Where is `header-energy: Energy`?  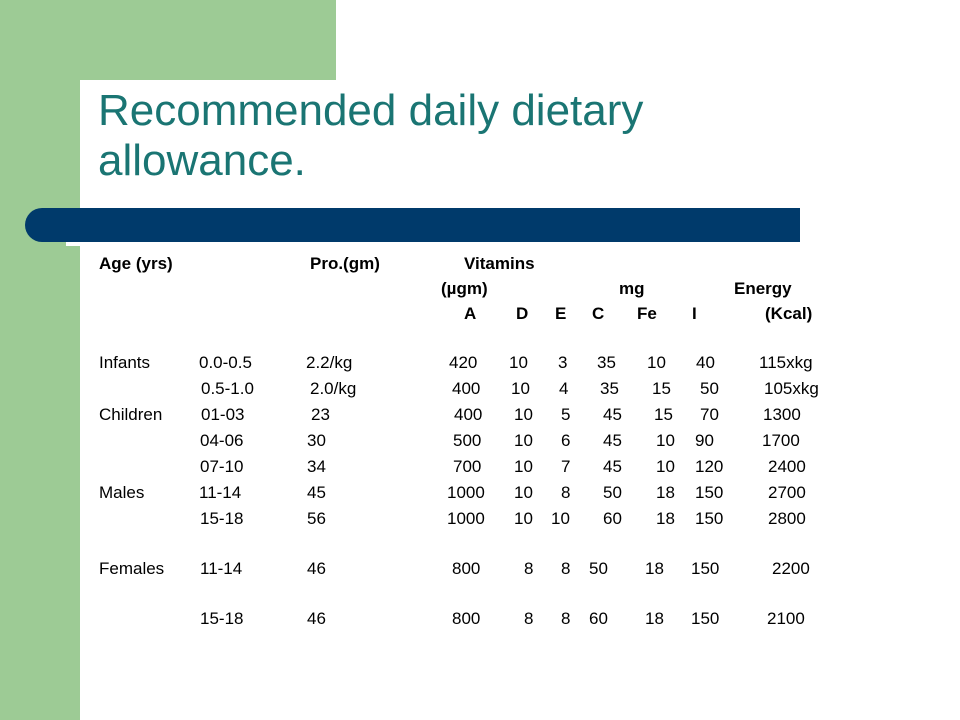
header-energy: Energy is located at coordinates (763, 288).